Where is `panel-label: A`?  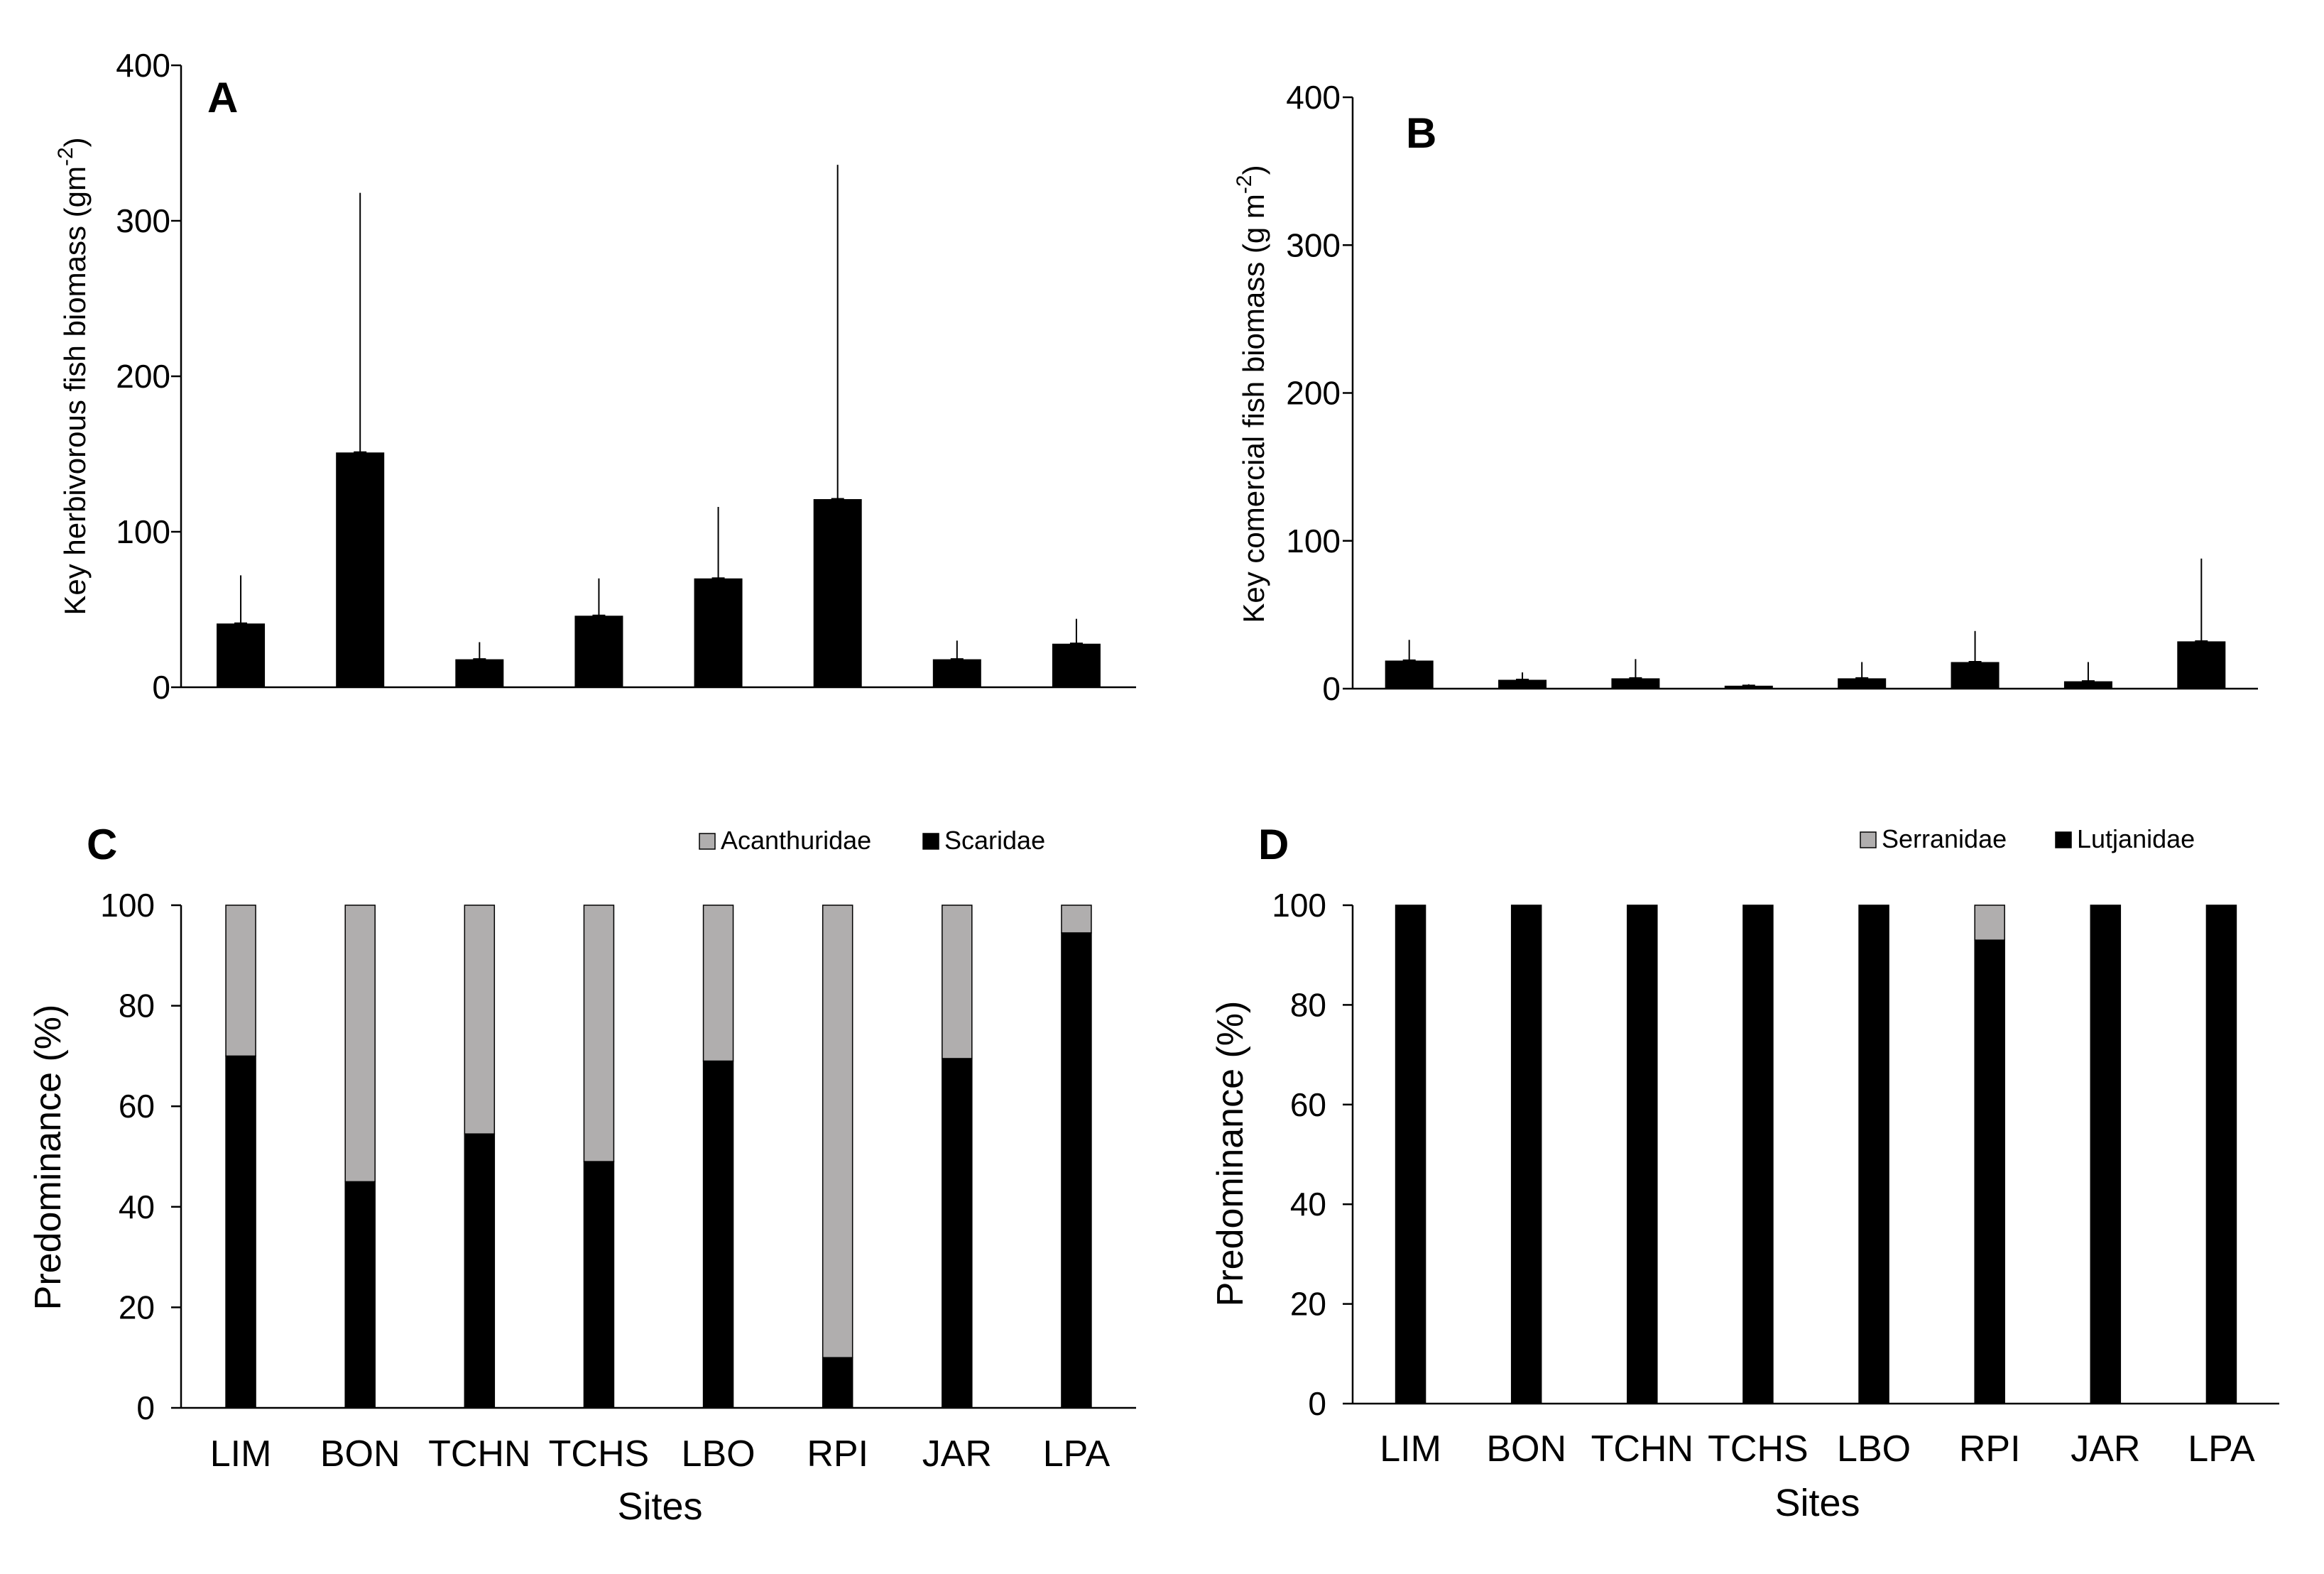
panel-label: A is located at coordinates (222, 97).